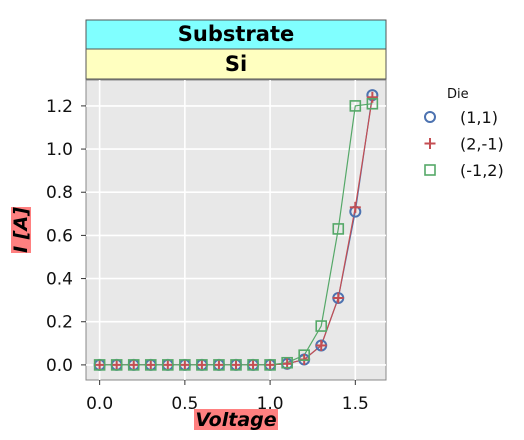  I want to click on legend: (1,1) (2,-1) (-1,2), so click(464, 144).